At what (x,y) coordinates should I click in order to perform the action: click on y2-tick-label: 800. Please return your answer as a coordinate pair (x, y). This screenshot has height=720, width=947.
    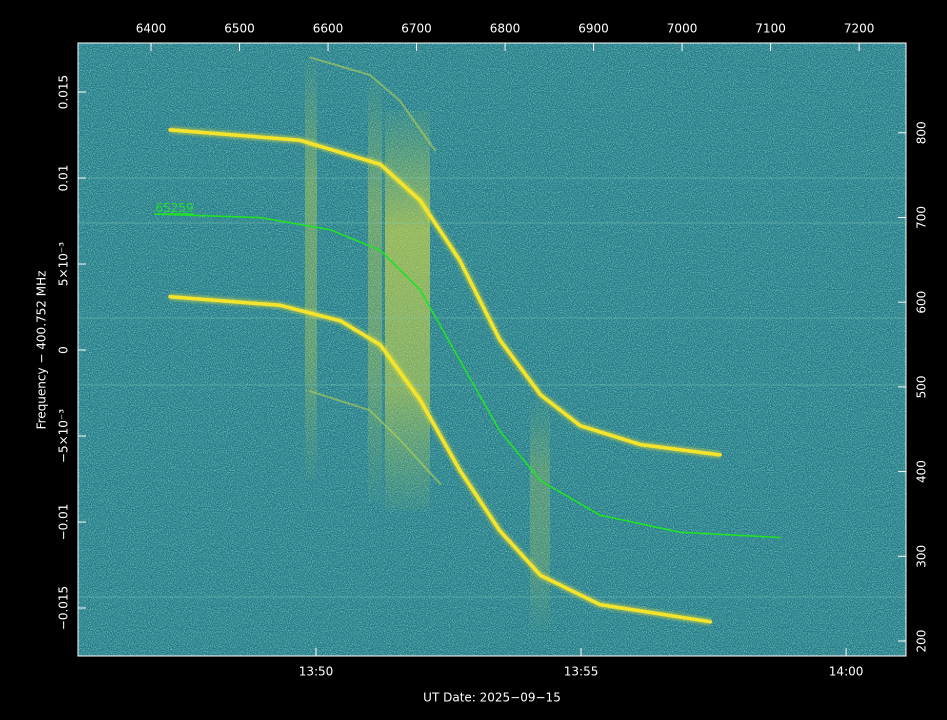
    Looking at the image, I should click on (922, 132).